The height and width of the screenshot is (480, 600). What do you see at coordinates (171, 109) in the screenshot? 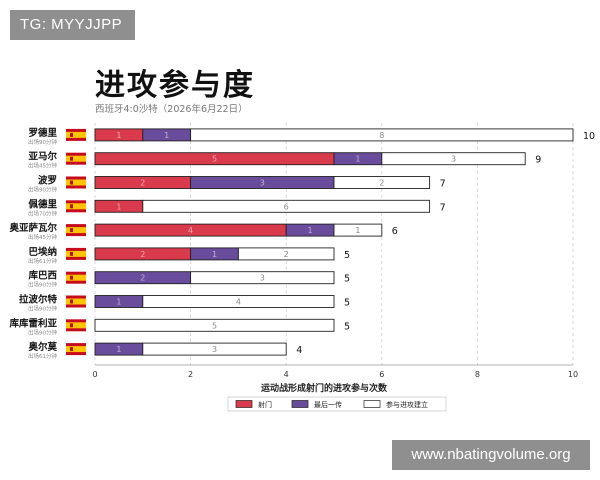
I see `chart-subtitle: 西班牙4:0沙特（2026年6月22日）` at bounding box center [171, 109].